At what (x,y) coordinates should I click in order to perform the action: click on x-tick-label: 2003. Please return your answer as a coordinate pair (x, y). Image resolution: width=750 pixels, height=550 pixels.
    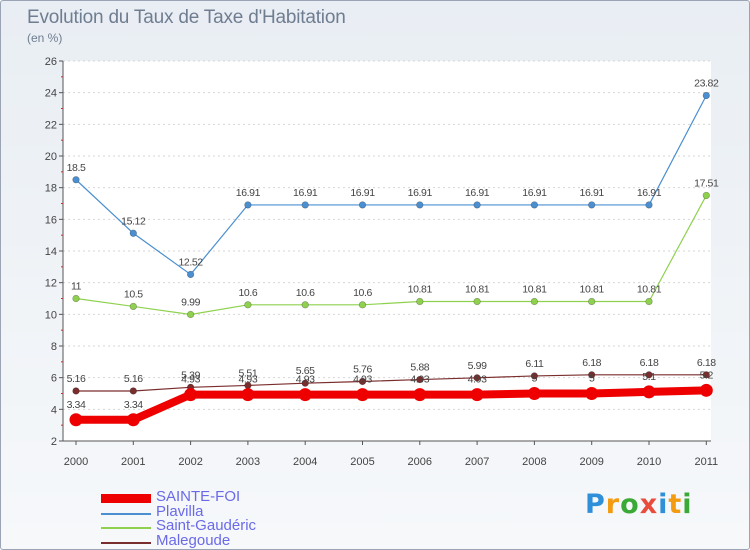
    Looking at the image, I should click on (248, 462).